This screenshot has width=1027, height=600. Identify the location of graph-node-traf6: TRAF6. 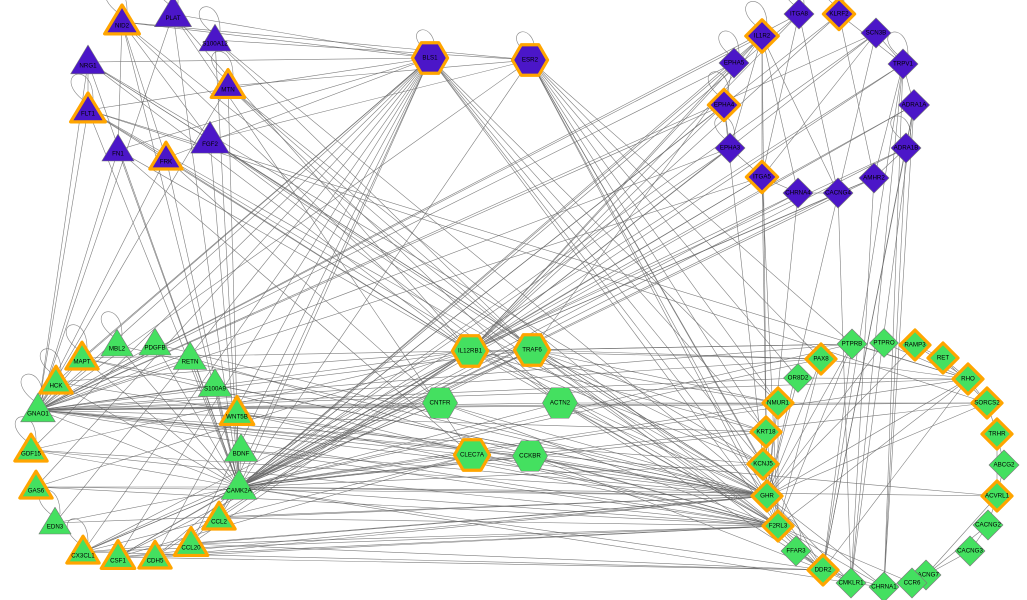
(532, 350).